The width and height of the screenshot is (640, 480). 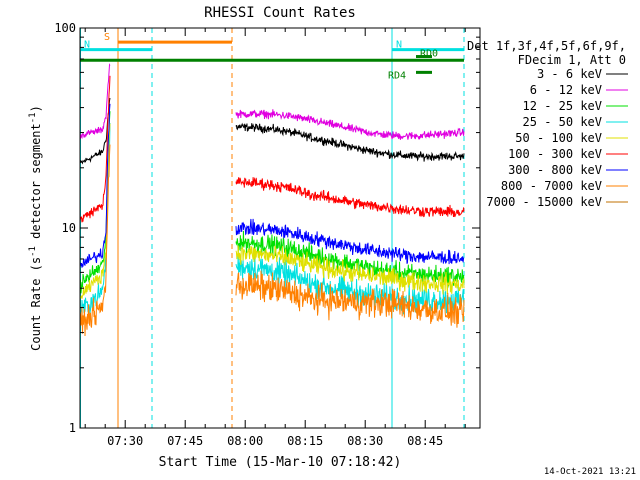 What do you see at coordinates (397, 75) in the screenshot?
I see `state-bar-label-5: RD4` at bounding box center [397, 75].